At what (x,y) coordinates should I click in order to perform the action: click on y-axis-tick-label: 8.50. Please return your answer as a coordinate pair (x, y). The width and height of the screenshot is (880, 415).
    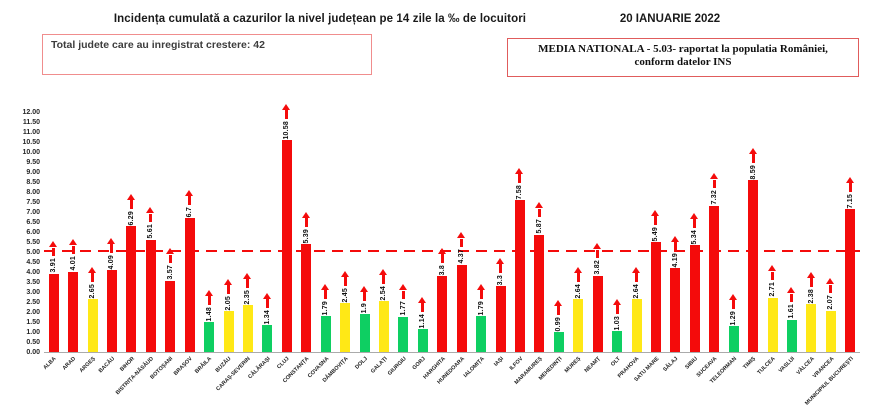
    Looking at the image, I should click on (33, 182).